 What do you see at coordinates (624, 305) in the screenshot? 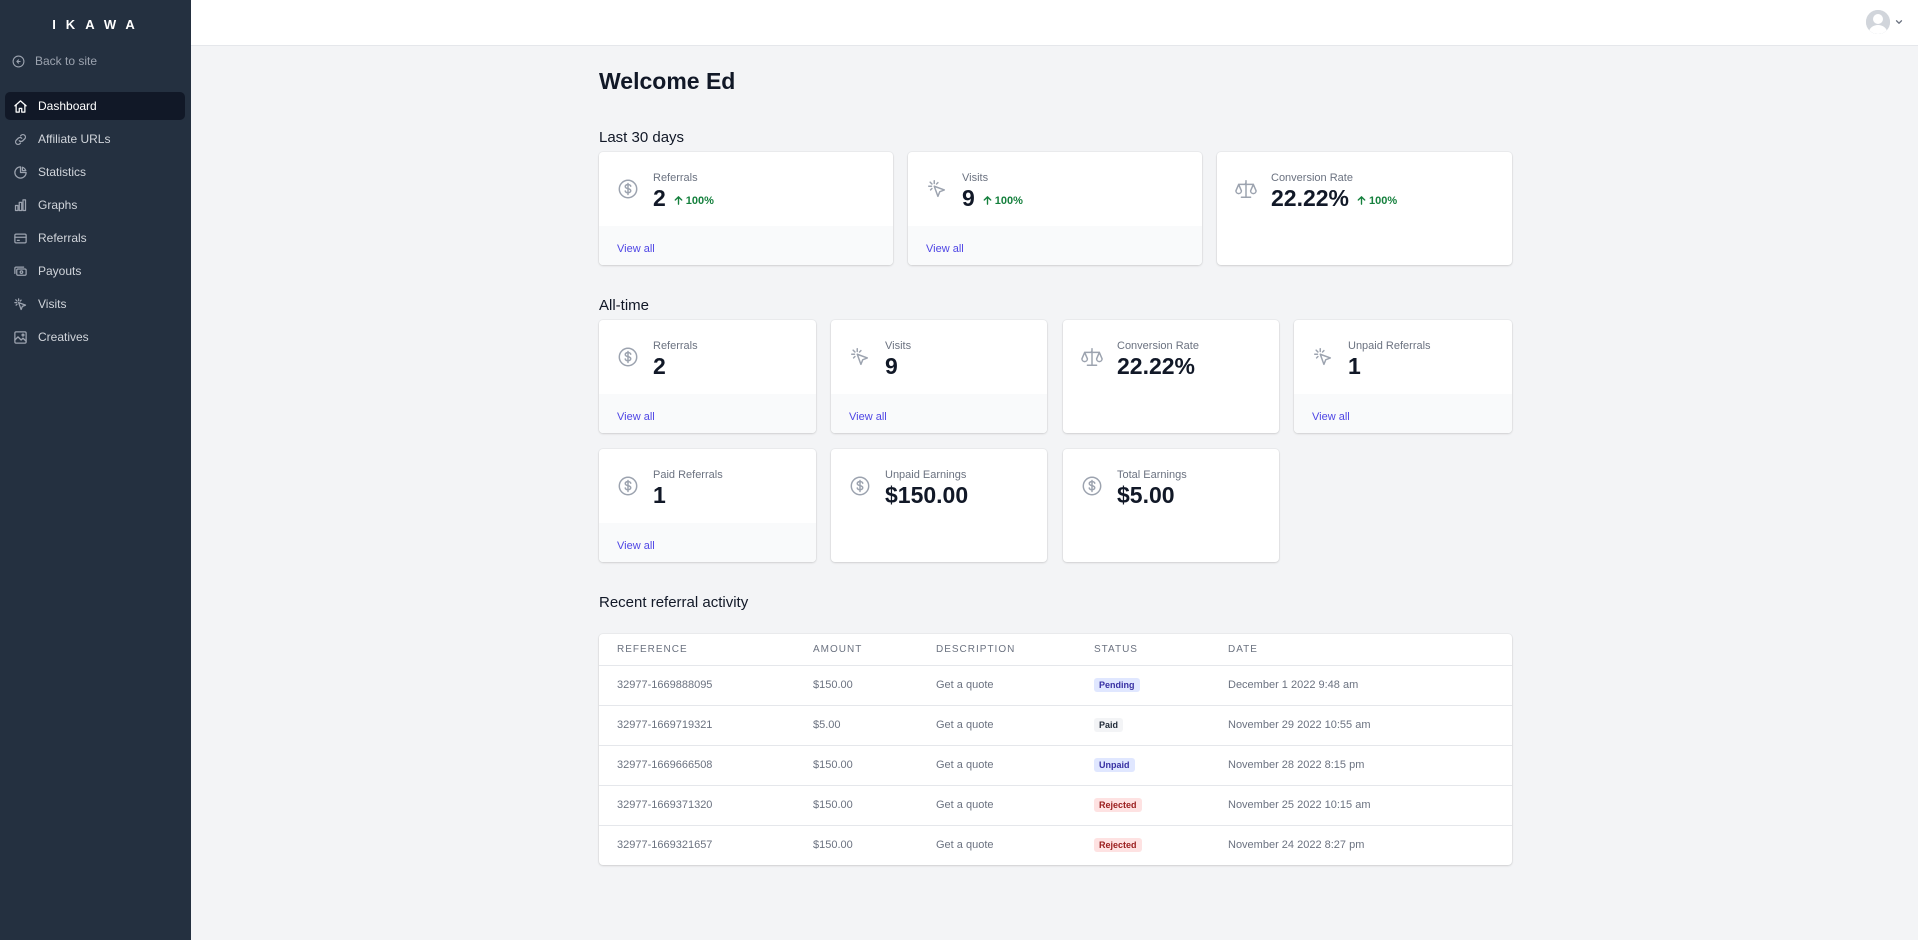
I see `section-title-all-time: All-time` at bounding box center [624, 305].